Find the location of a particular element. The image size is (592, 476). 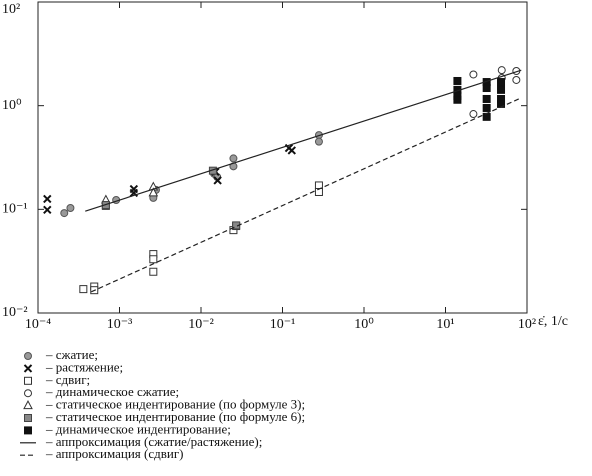

y-tick-label: 10⁰ is located at coordinates (12, 105).